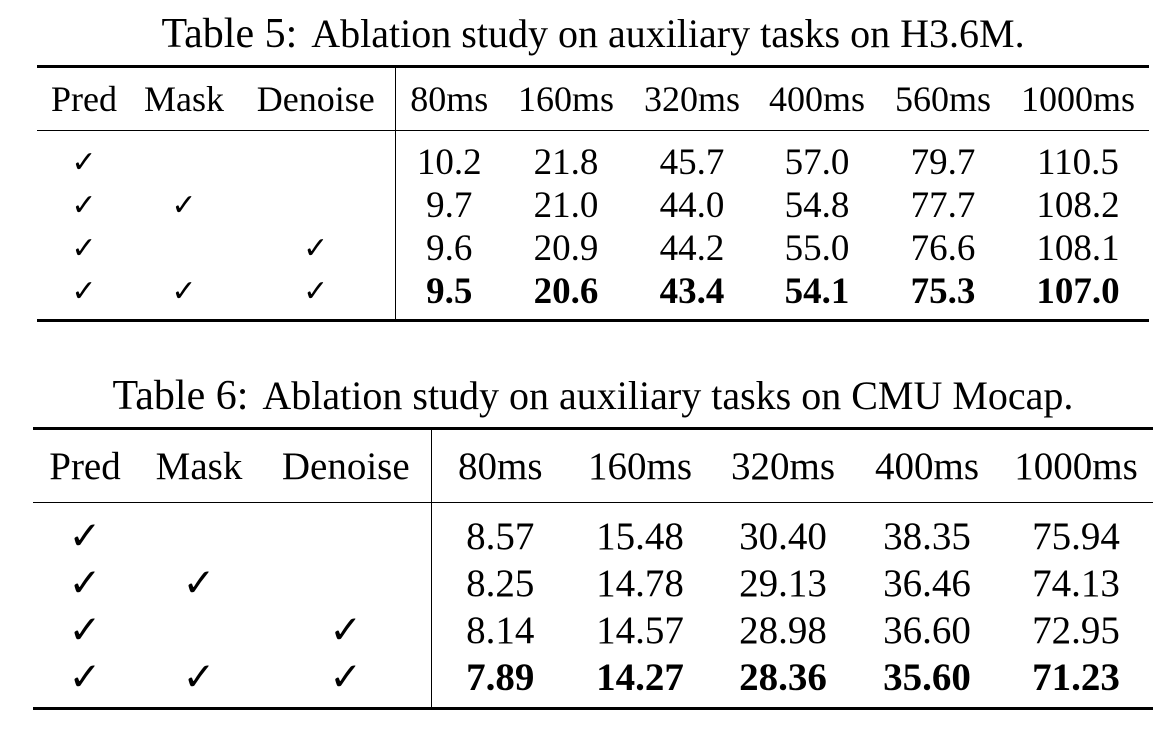 Image resolution: width=1164 pixels, height=738 pixels. Describe the element at coordinates (927, 630) in the screenshot. I see `table-cell: 36.60` at that location.